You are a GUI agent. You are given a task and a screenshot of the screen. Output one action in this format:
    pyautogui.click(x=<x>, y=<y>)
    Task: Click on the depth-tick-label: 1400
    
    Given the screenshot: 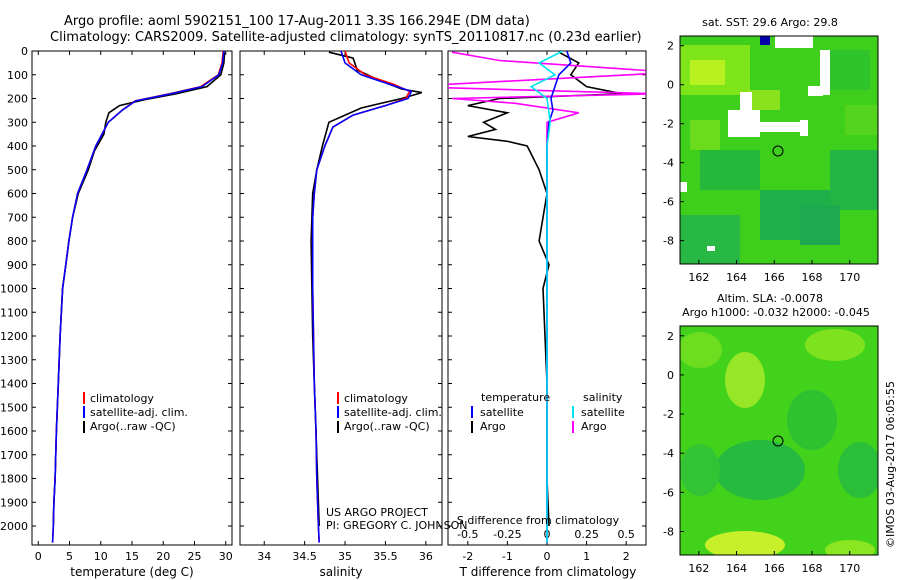 What is the action you would take?
    pyautogui.click(x=14, y=384)
    